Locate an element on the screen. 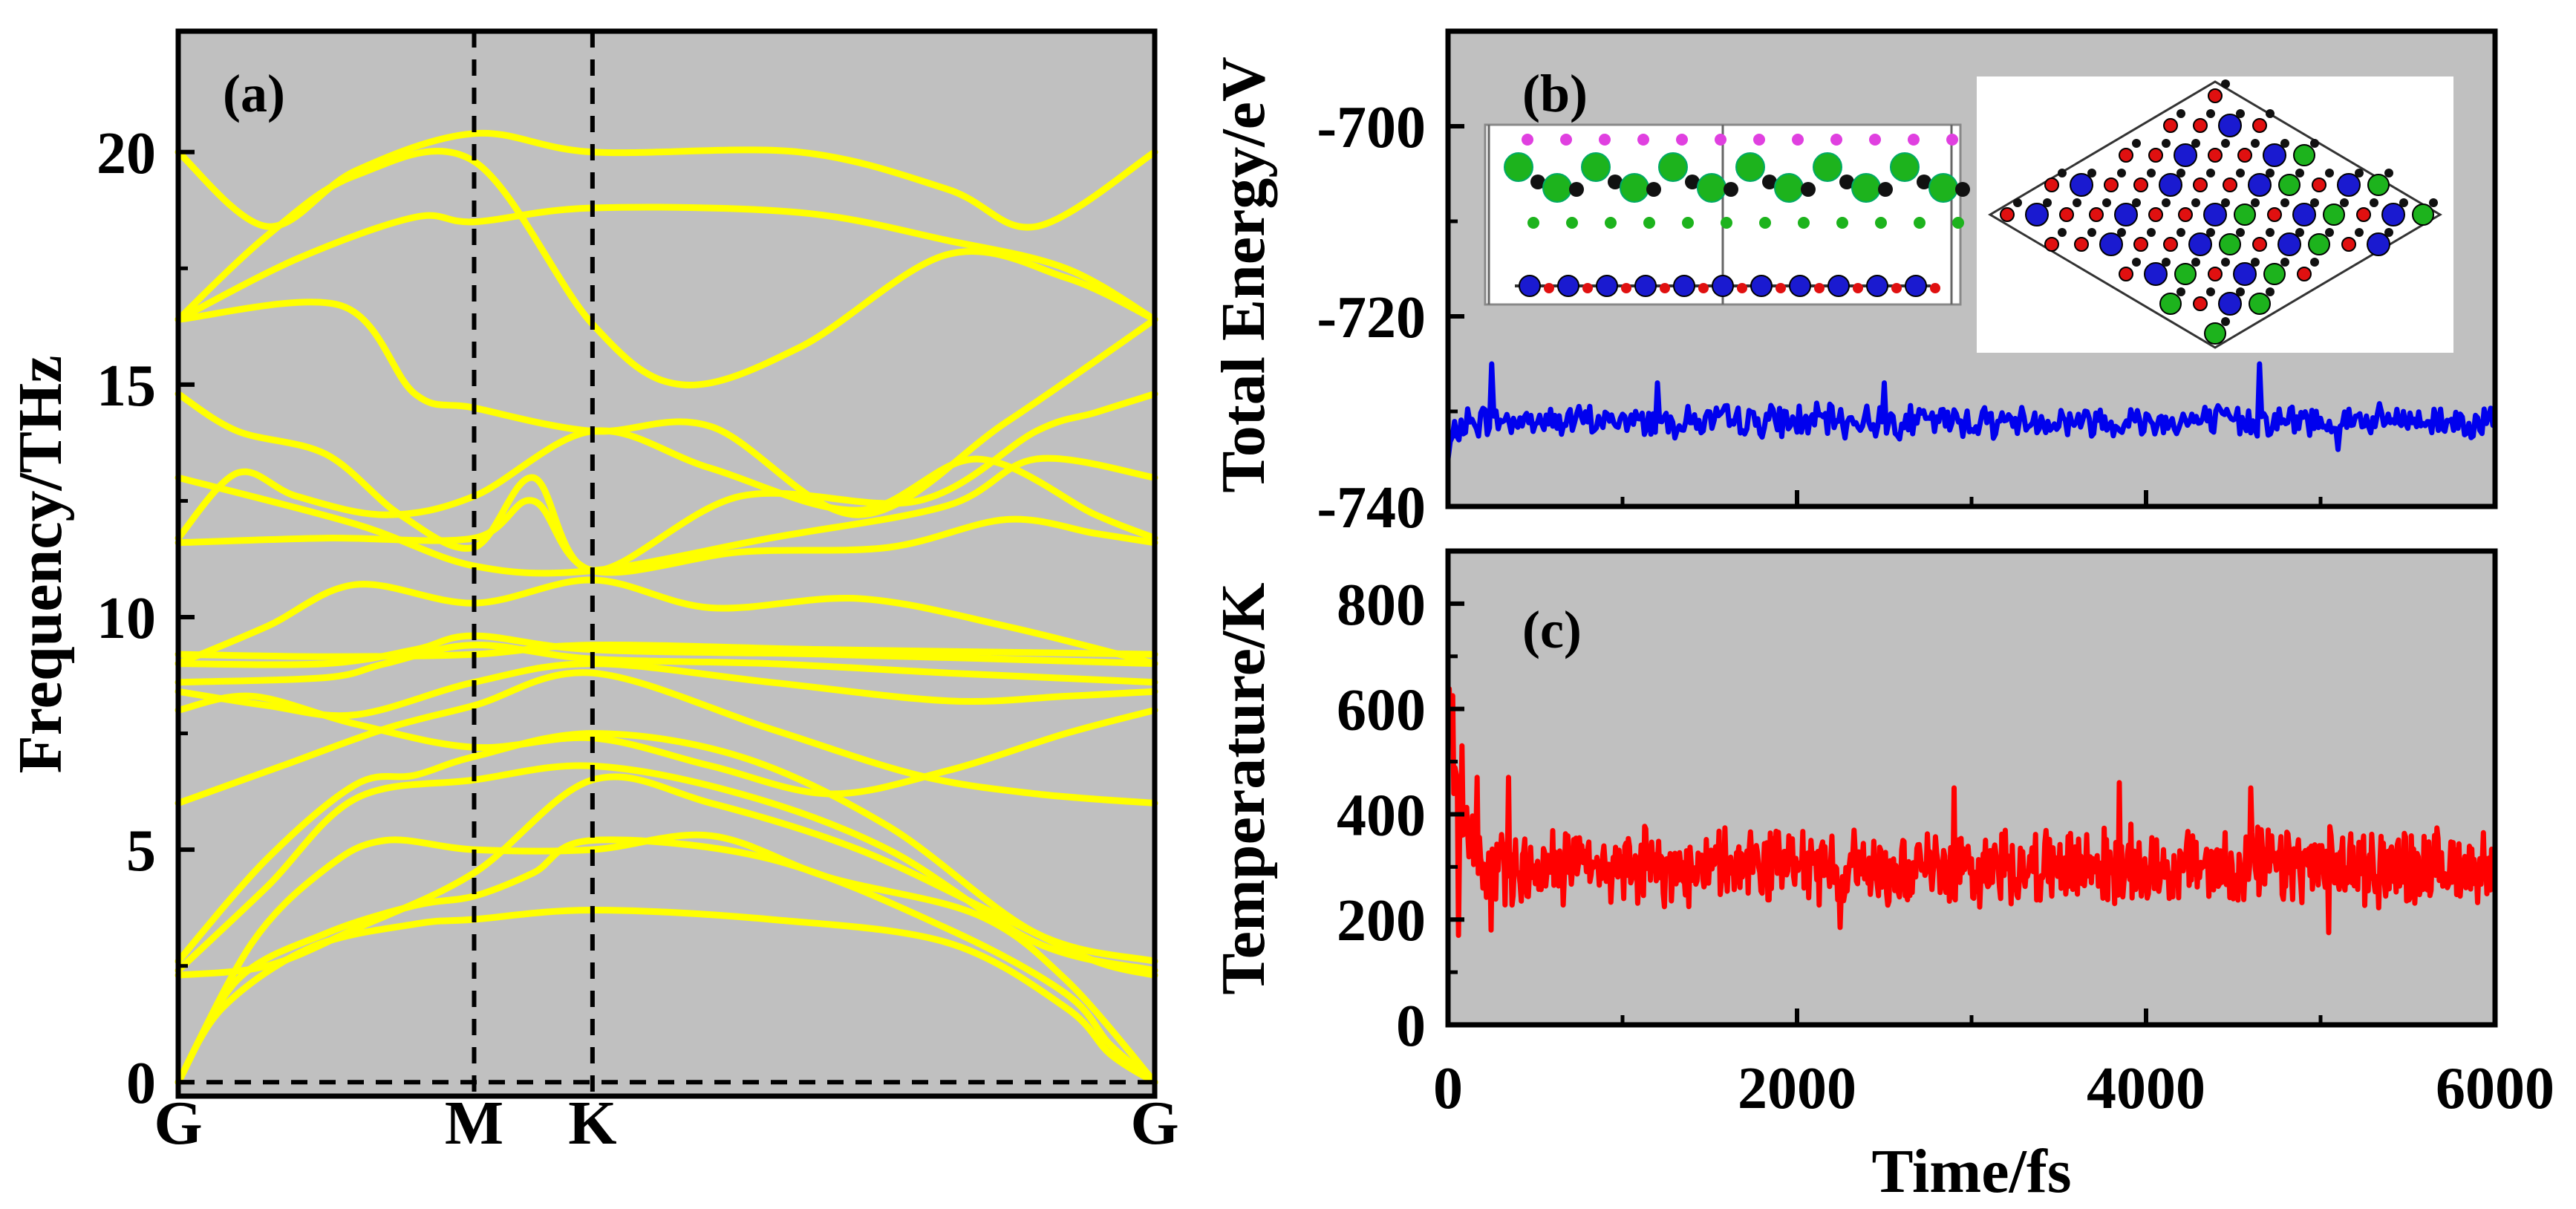 This screenshot has height=1209, width=2576. y-tick-label-a: 20 is located at coordinates (126, 153).